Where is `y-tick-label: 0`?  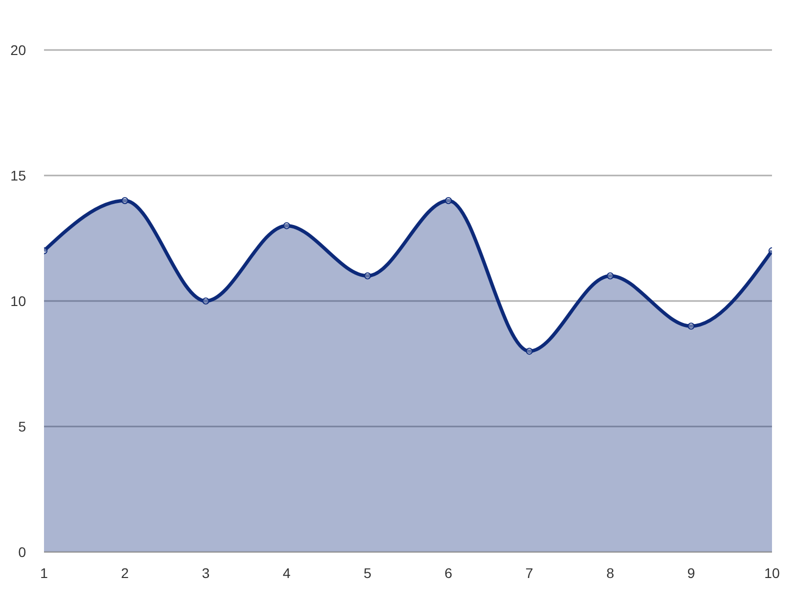
y-tick-label: 0 is located at coordinates (22, 552).